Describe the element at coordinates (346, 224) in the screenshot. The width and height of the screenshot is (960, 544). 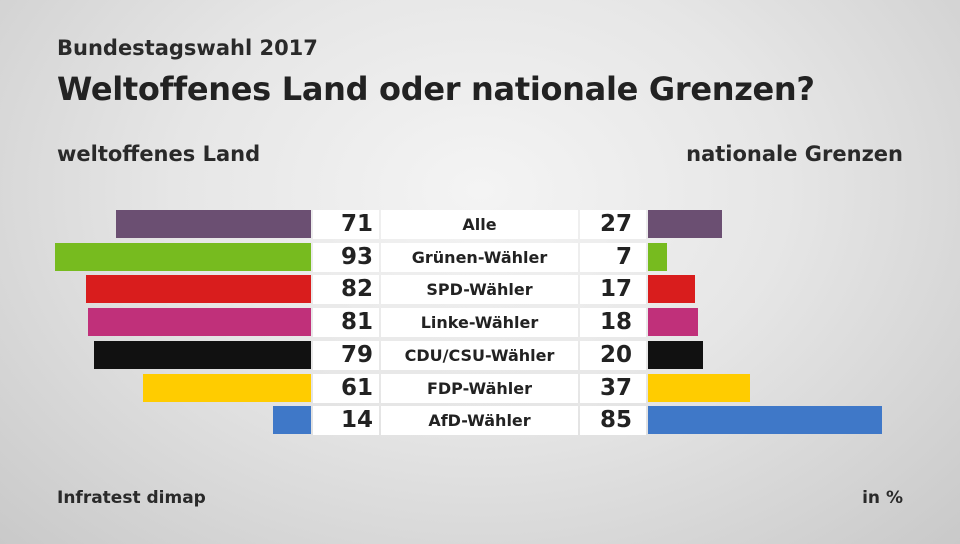
I see `value-left-0: 71` at that location.